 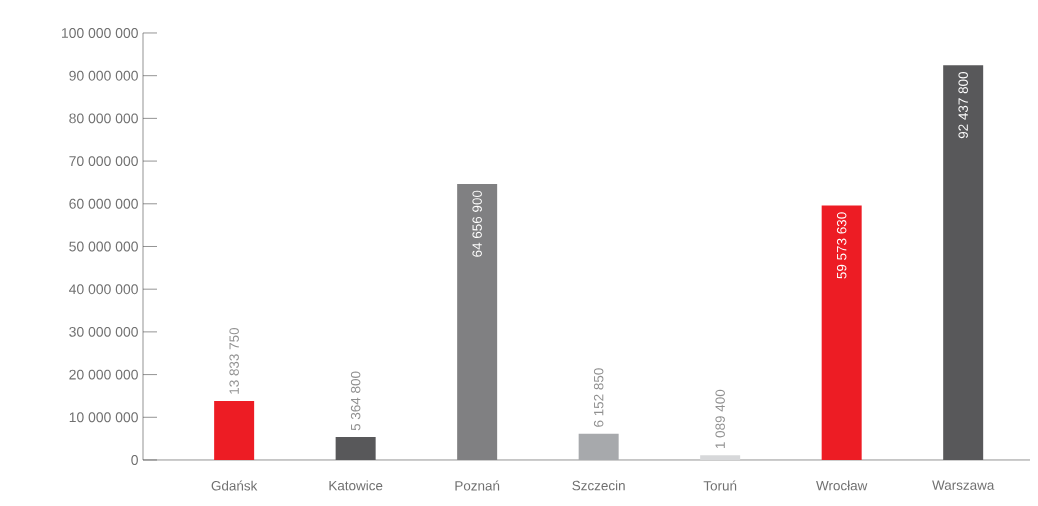 What do you see at coordinates (103, 246) in the screenshot?
I see `y-tick-label: 50 000 000` at bounding box center [103, 246].